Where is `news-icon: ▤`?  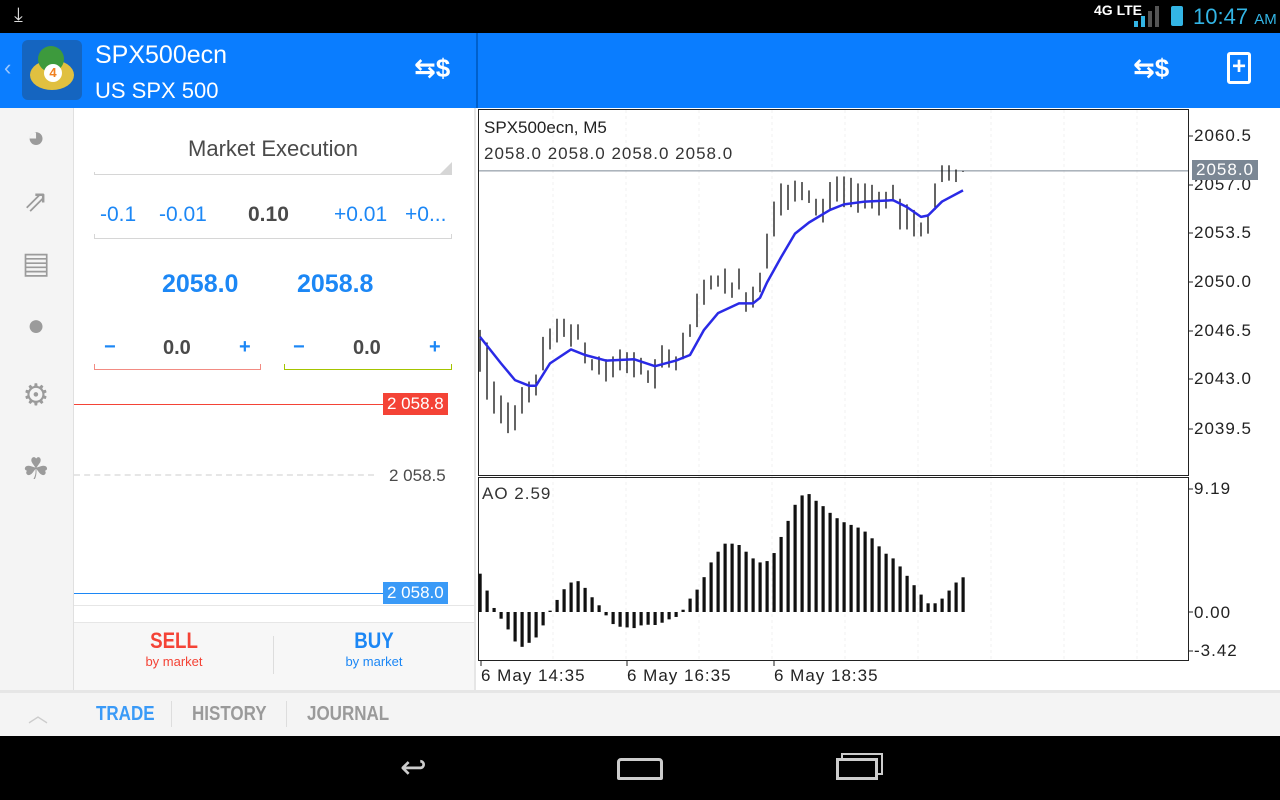
news-icon: ▤ is located at coordinates (36, 263).